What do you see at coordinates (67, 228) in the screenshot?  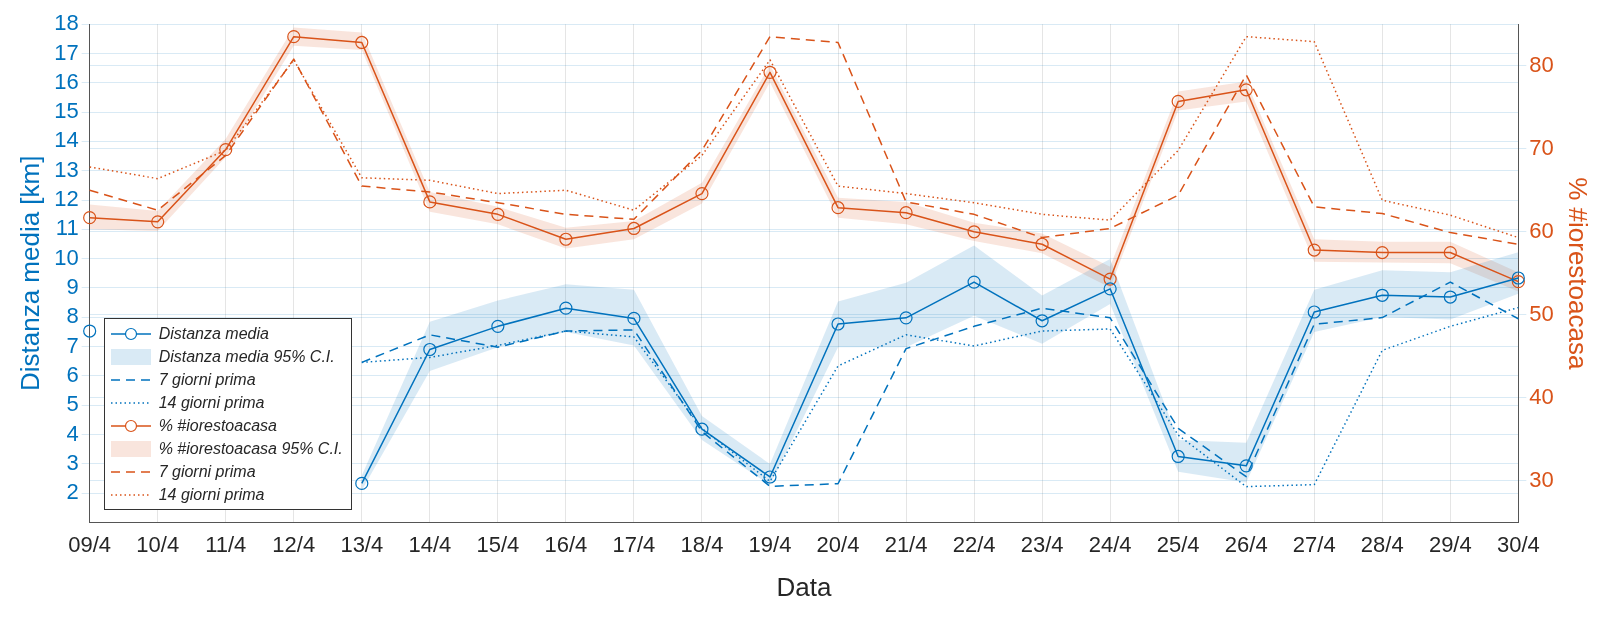 I see `y-tick-label: 11` at bounding box center [67, 228].